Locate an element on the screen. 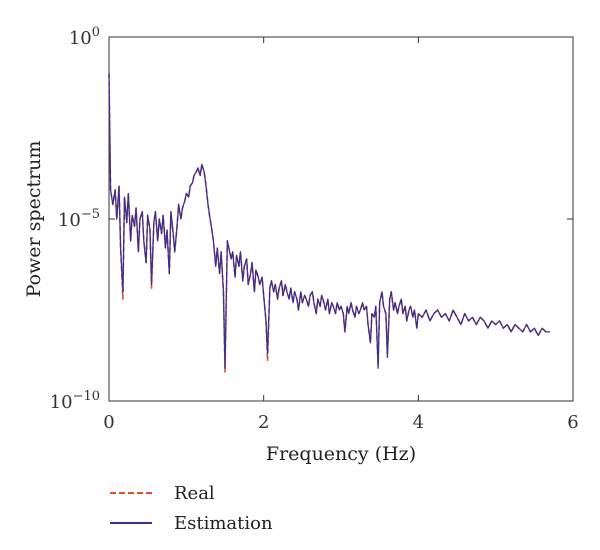  legend-label-real: Real is located at coordinates (194, 493).